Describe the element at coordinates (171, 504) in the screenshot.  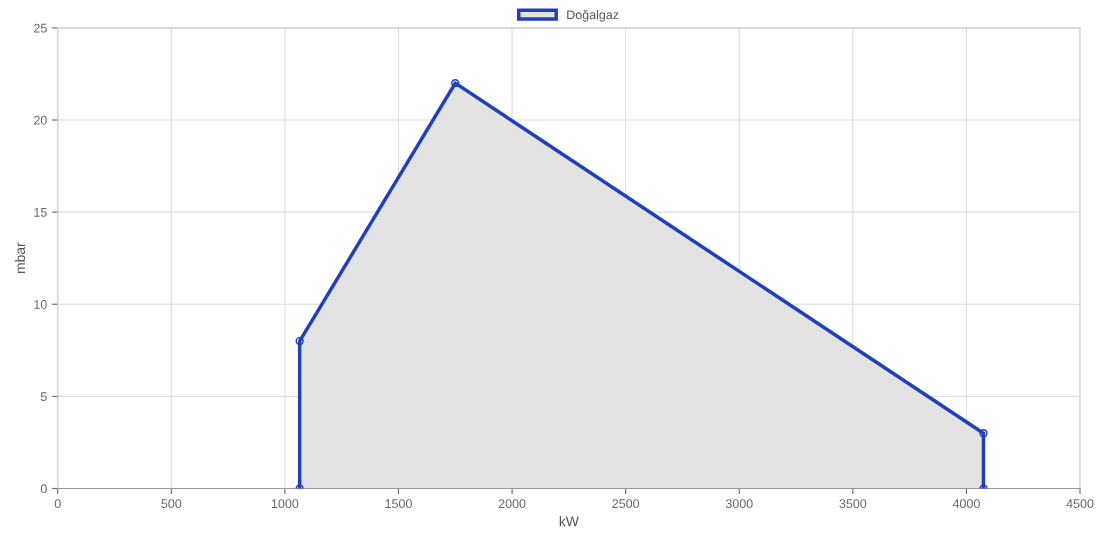
I see `x-tick-label: 500` at that location.